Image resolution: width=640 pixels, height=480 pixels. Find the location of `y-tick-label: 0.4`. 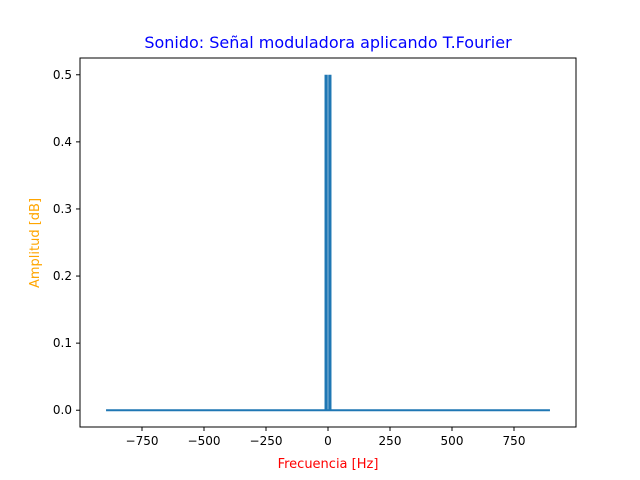

y-tick-label: 0.4 is located at coordinates (62, 142).